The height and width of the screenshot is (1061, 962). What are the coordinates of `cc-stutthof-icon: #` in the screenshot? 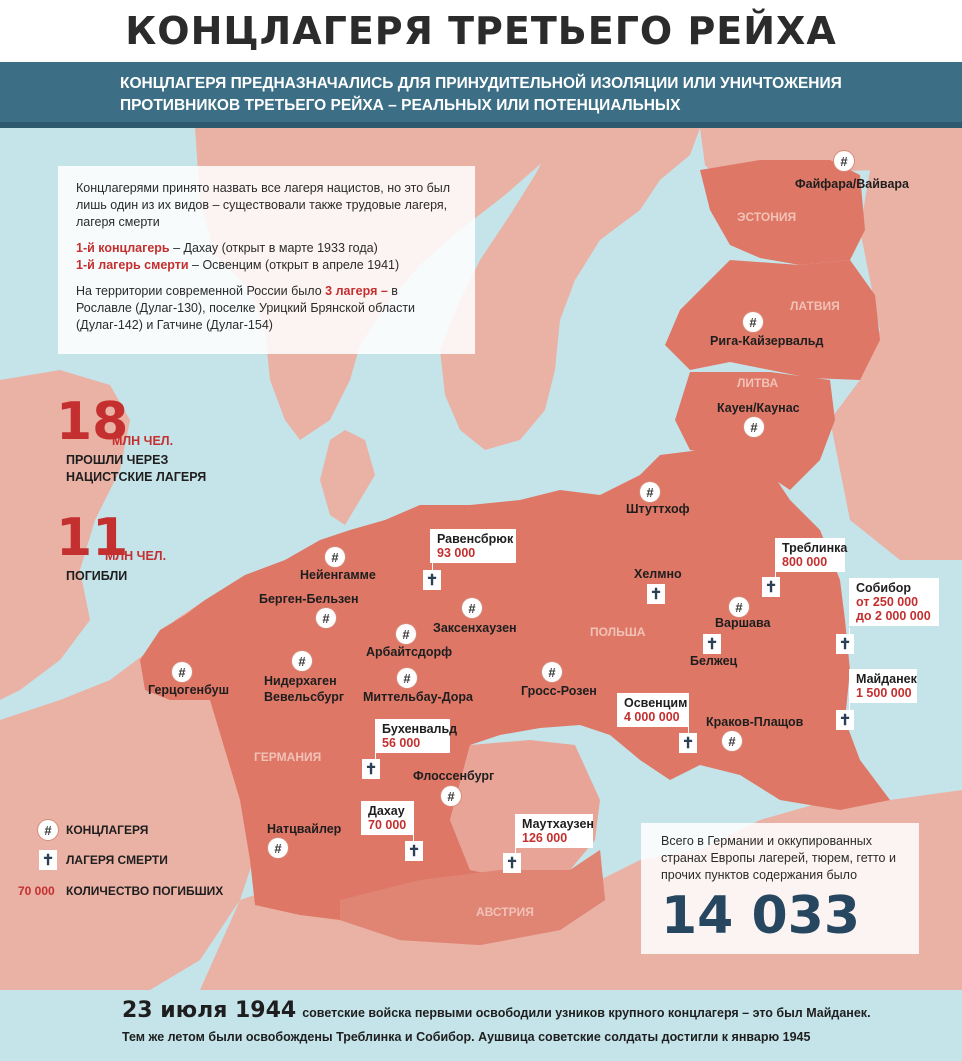 It's located at (650, 492).